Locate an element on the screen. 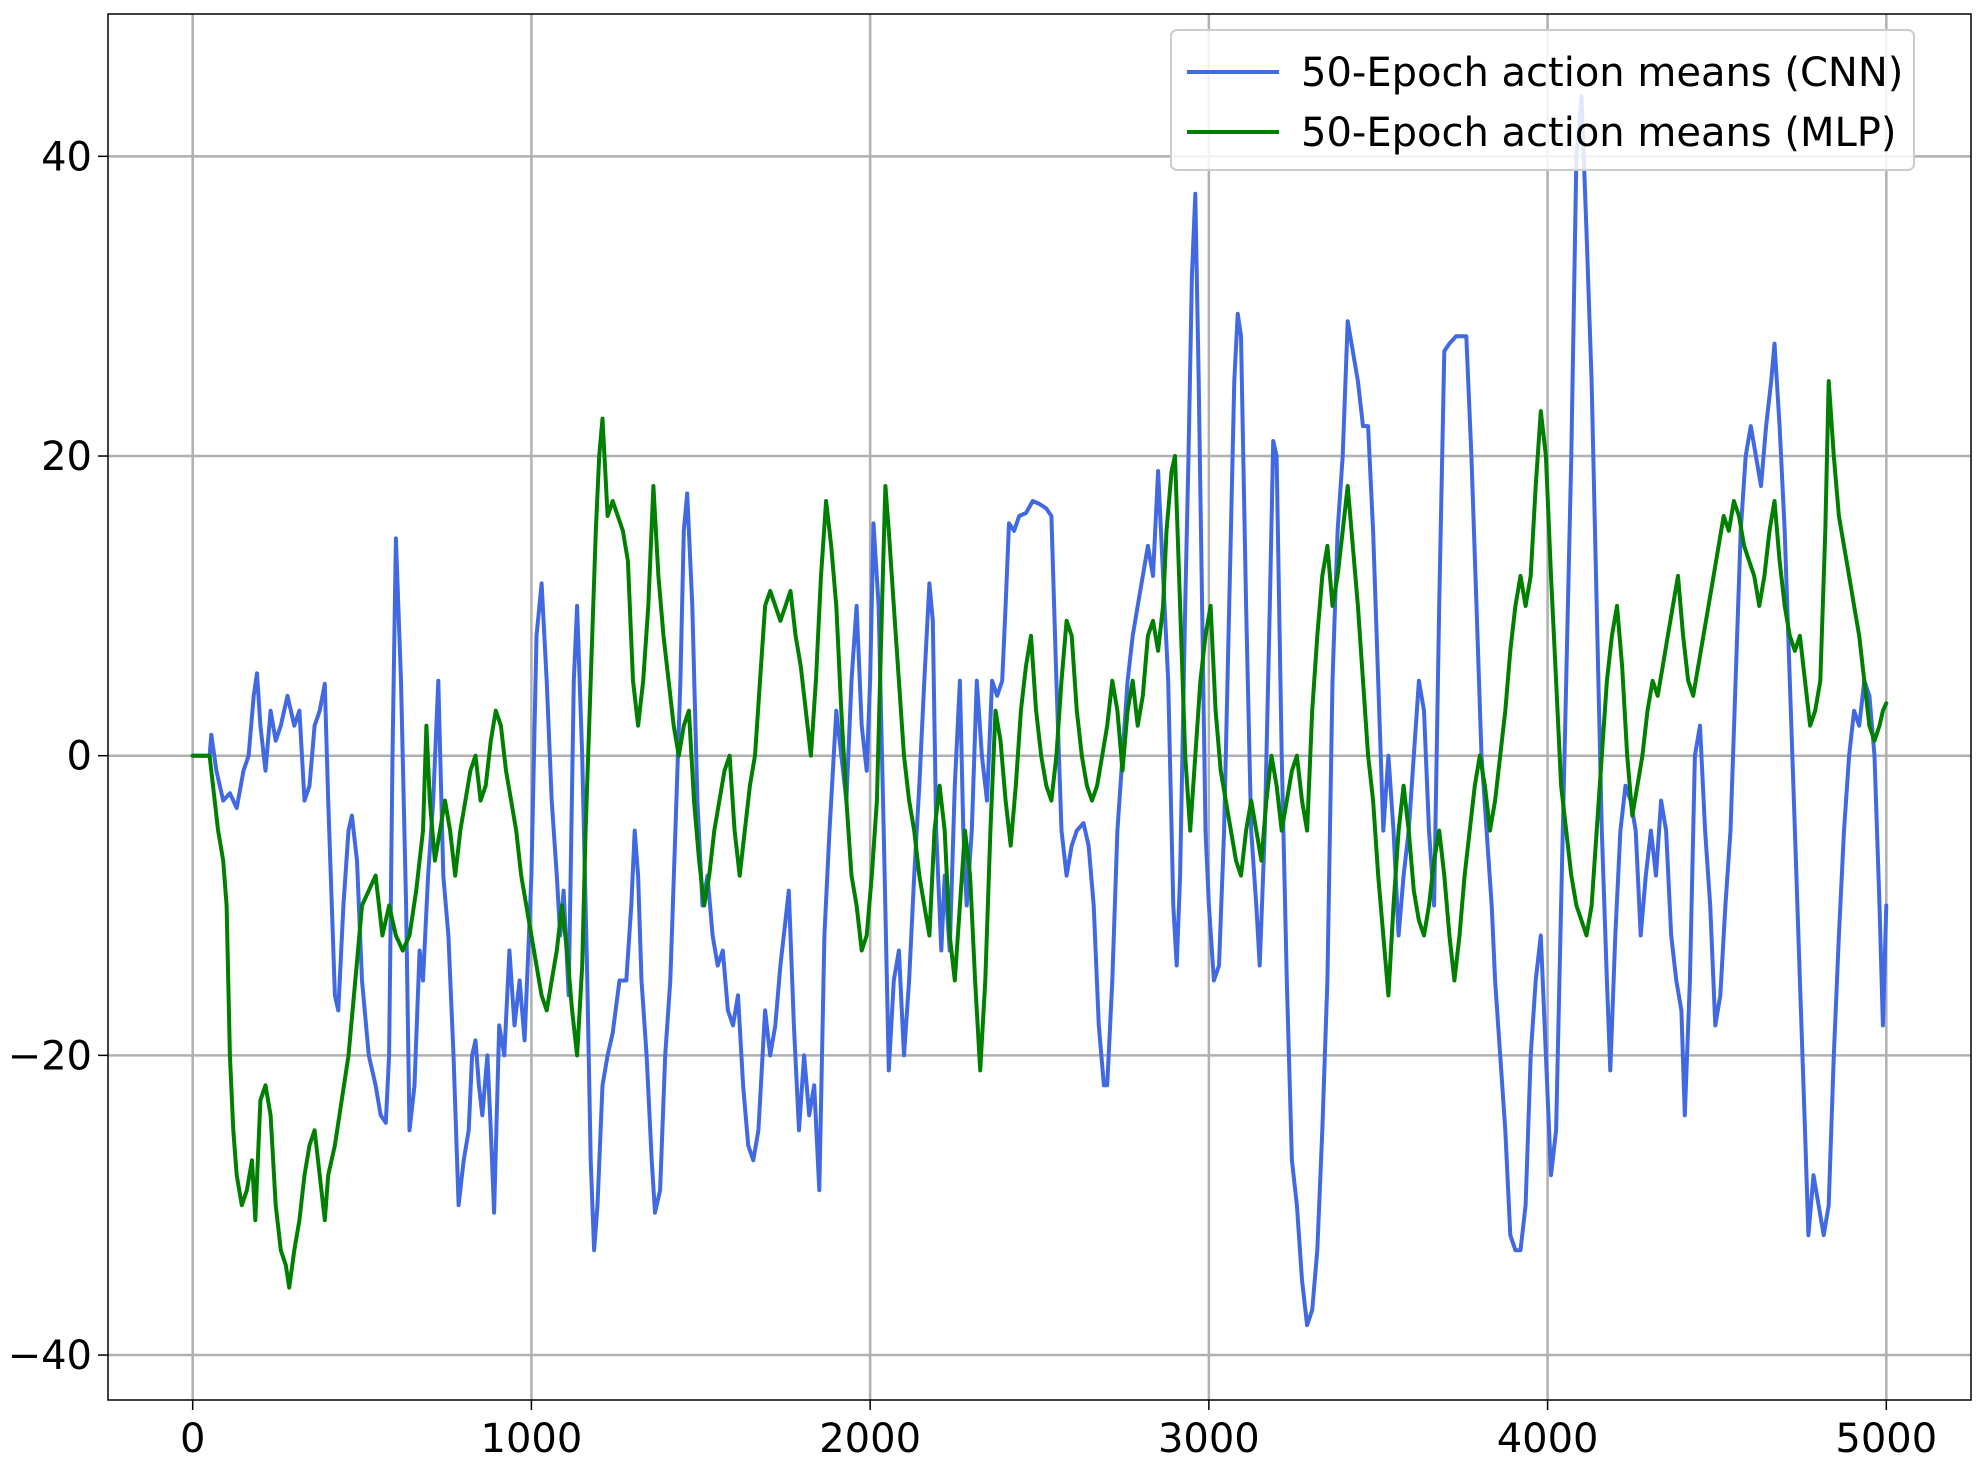 This screenshot has height=1461, width=1981. legend-box is located at coordinates (1542, 100).